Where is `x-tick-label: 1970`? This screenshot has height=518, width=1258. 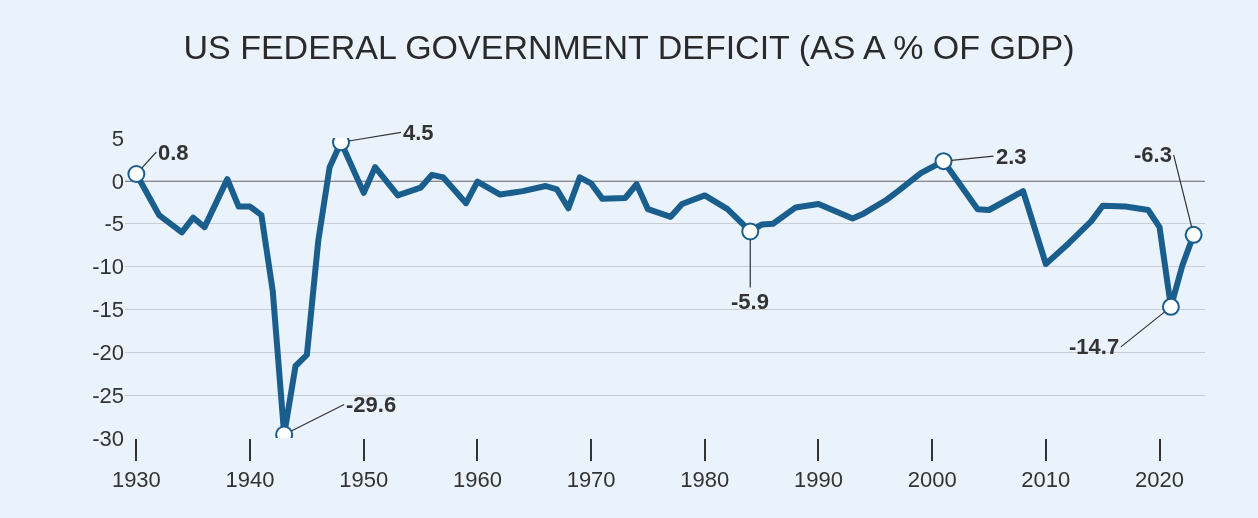 x-tick-label: 1970 is located at coordinates (591, 480).